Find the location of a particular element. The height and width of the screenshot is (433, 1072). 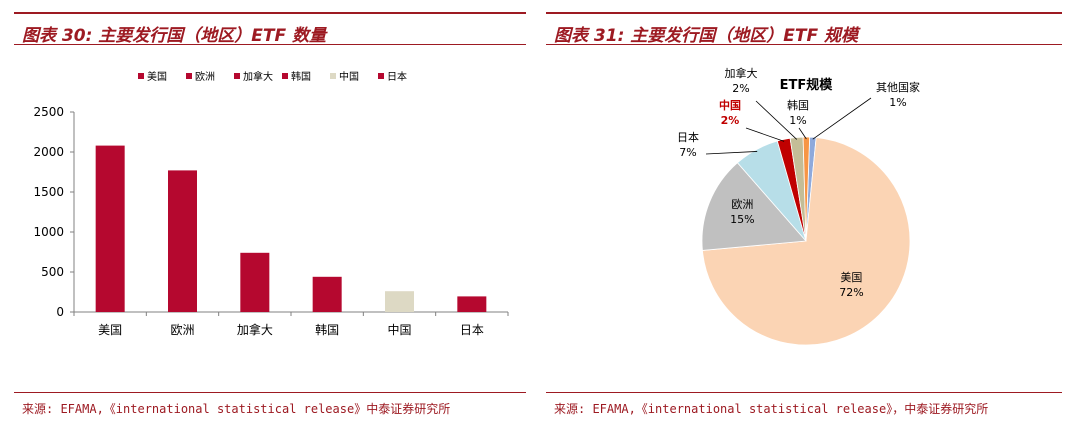

x-tick-label: 美国 is located at coordinates (110, 330).